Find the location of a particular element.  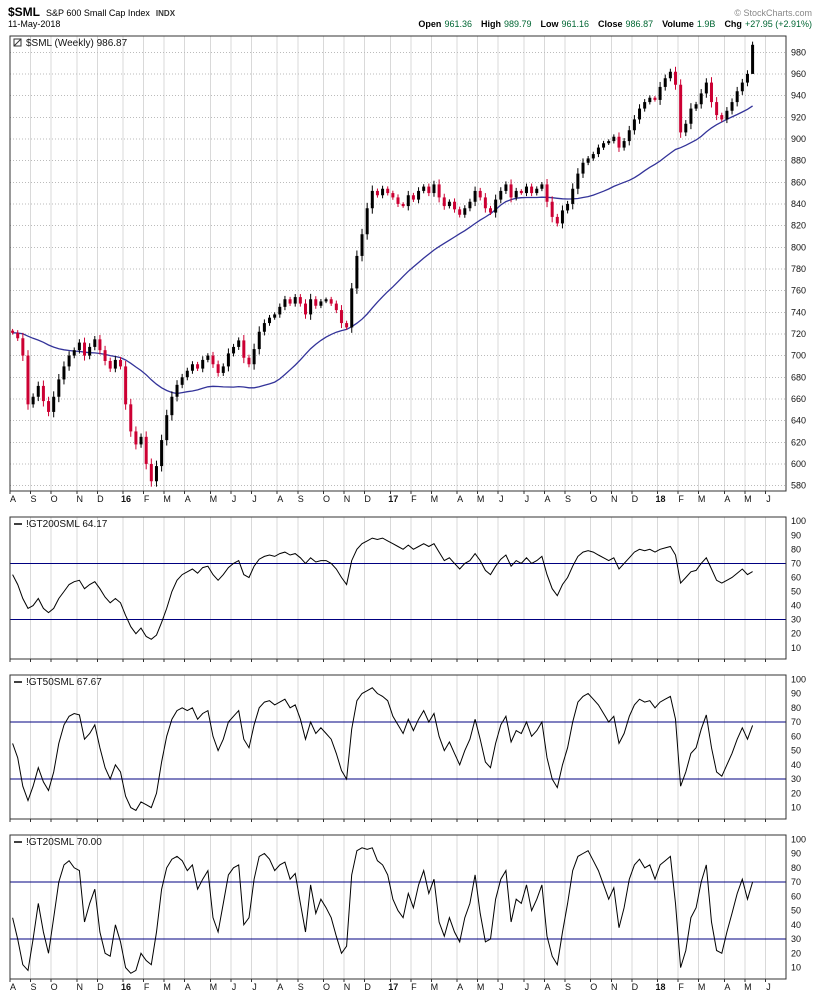

quote-value: 989.79 is located at coordinates (517, 24).